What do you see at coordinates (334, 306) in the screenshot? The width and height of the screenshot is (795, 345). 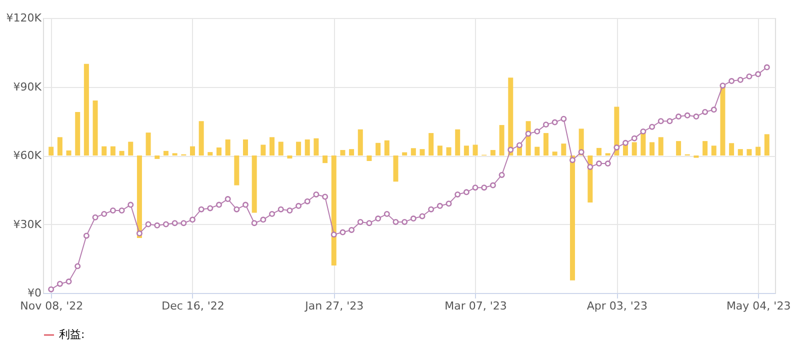 I see `x-tick-label: Jan 27, '23` at bounding box center [334, 306].